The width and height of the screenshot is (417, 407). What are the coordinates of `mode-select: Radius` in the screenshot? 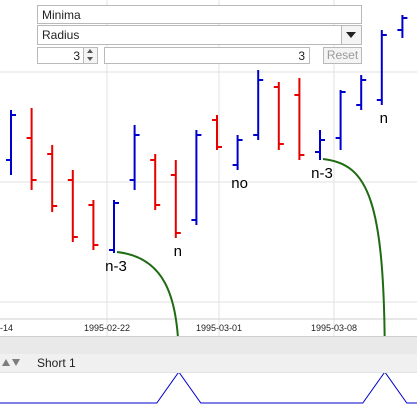 It's located at (199, 35).